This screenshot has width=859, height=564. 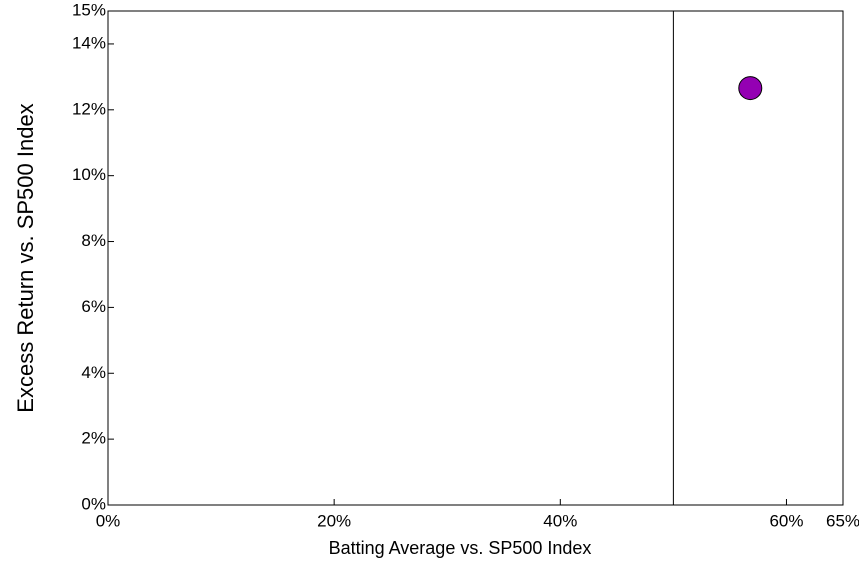 What do you see at coordinates (93, 306) in the screenshot?
I see `y-tick-label: 6%` at bounding box center [93, 306].